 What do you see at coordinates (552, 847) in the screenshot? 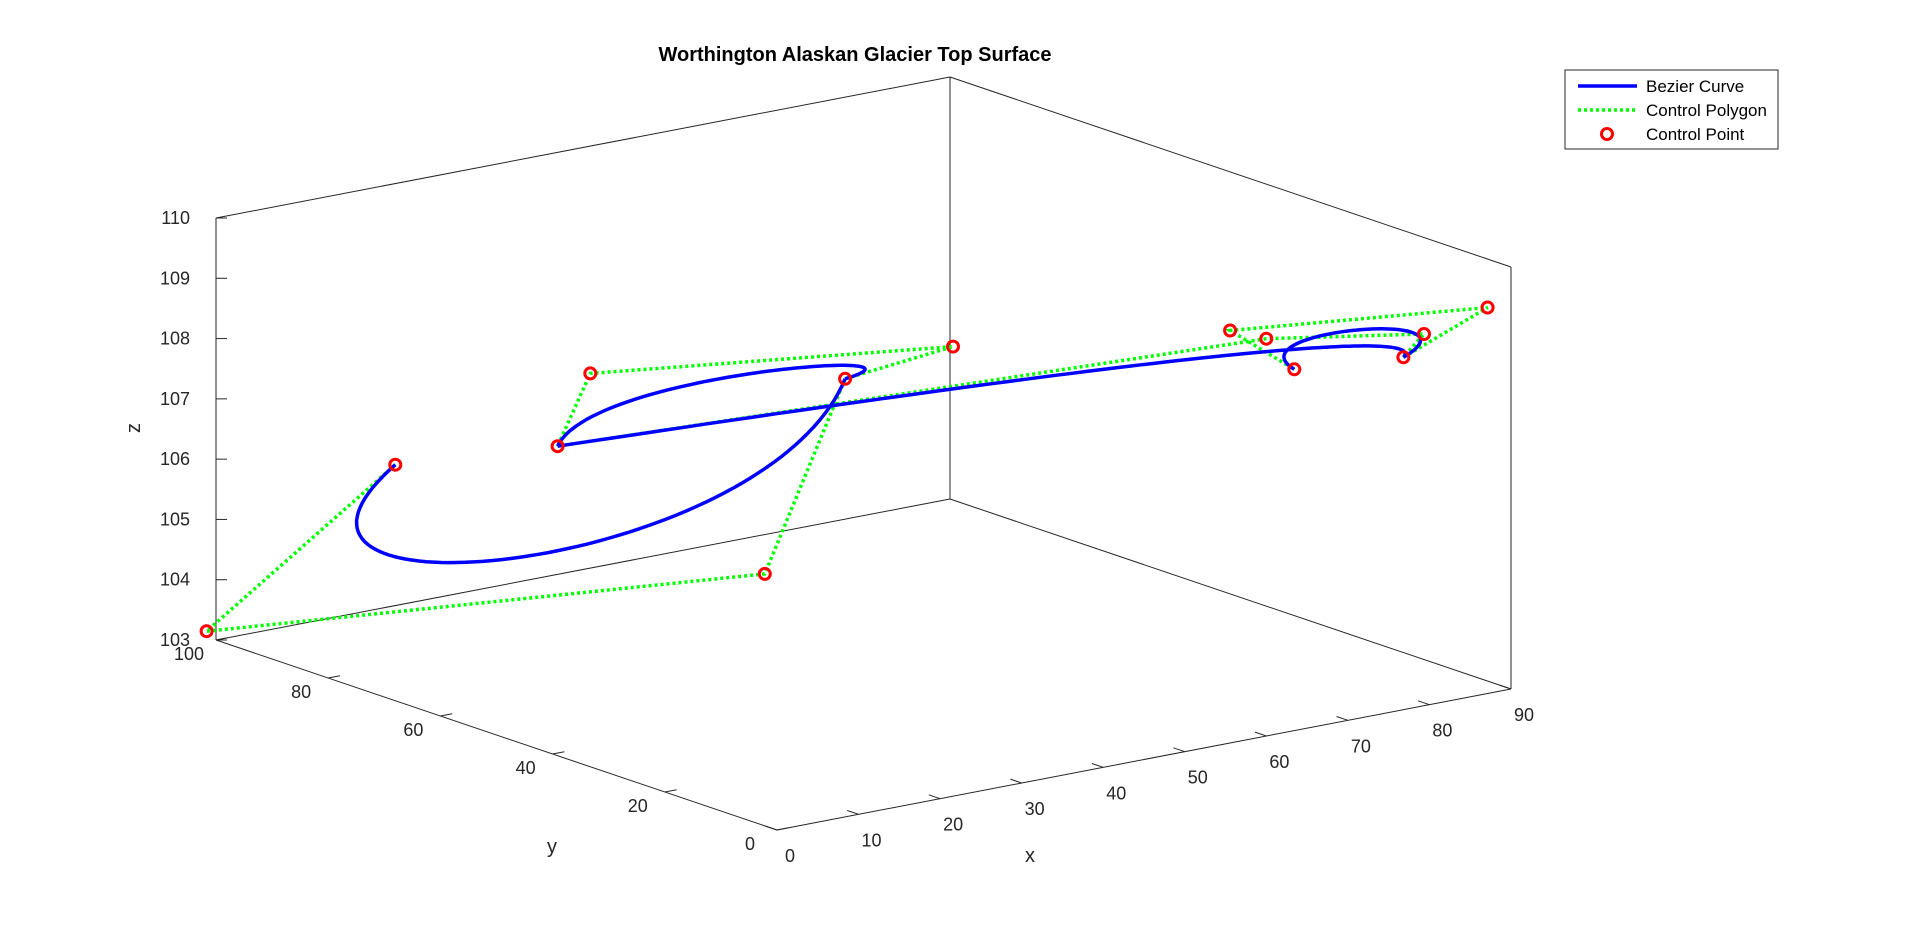
I see `y-axis-label: y` at bounding box center [552, 847].